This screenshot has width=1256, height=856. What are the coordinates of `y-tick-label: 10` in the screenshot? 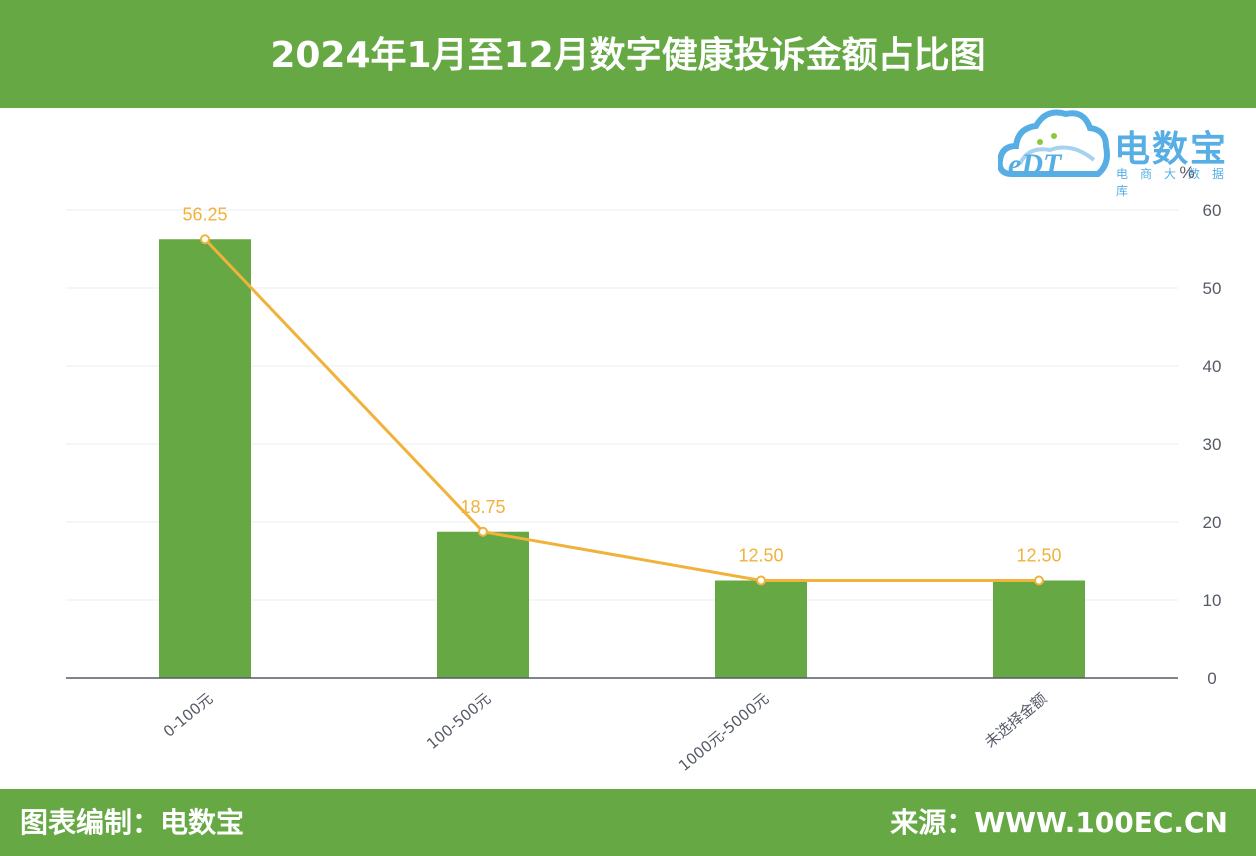 It's located at (1212, 600).